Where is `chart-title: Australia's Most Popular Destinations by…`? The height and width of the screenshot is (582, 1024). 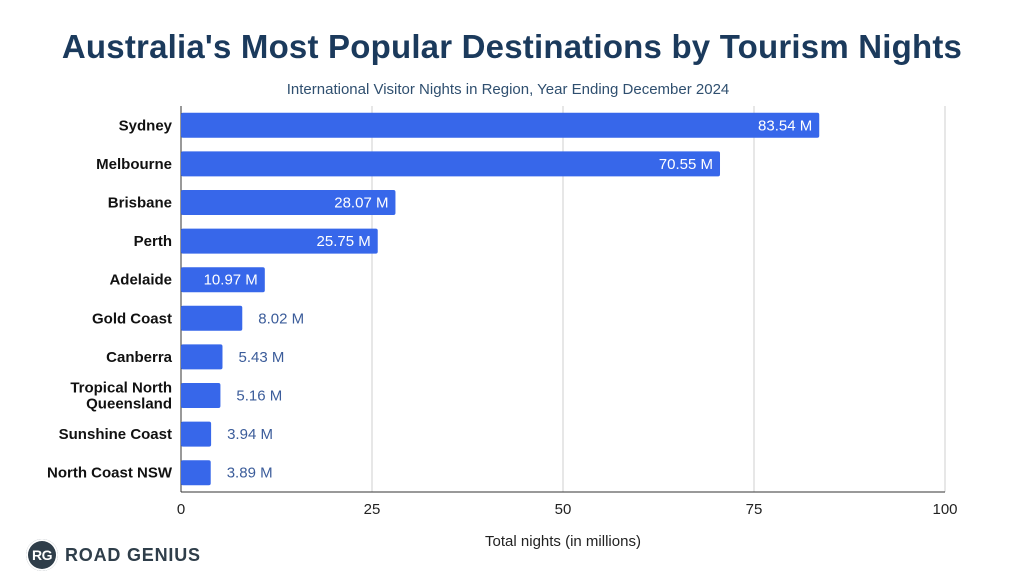
chart-title: Australia's Most Popular Destinations by… is located at coordinates (512, 46).